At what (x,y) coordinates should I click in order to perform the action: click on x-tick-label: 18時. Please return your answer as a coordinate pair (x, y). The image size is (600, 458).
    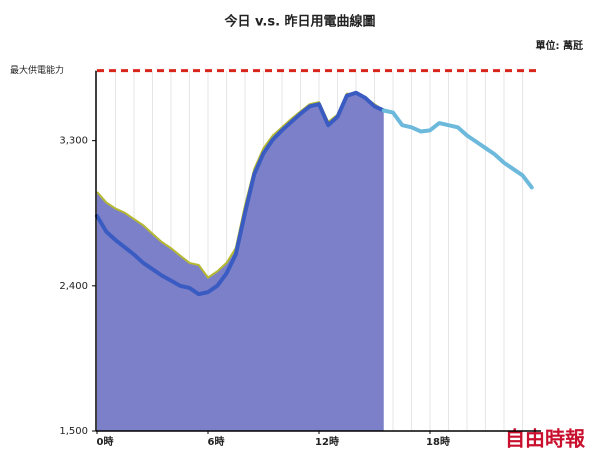
    Looking at the image, I should click on (438, 441).